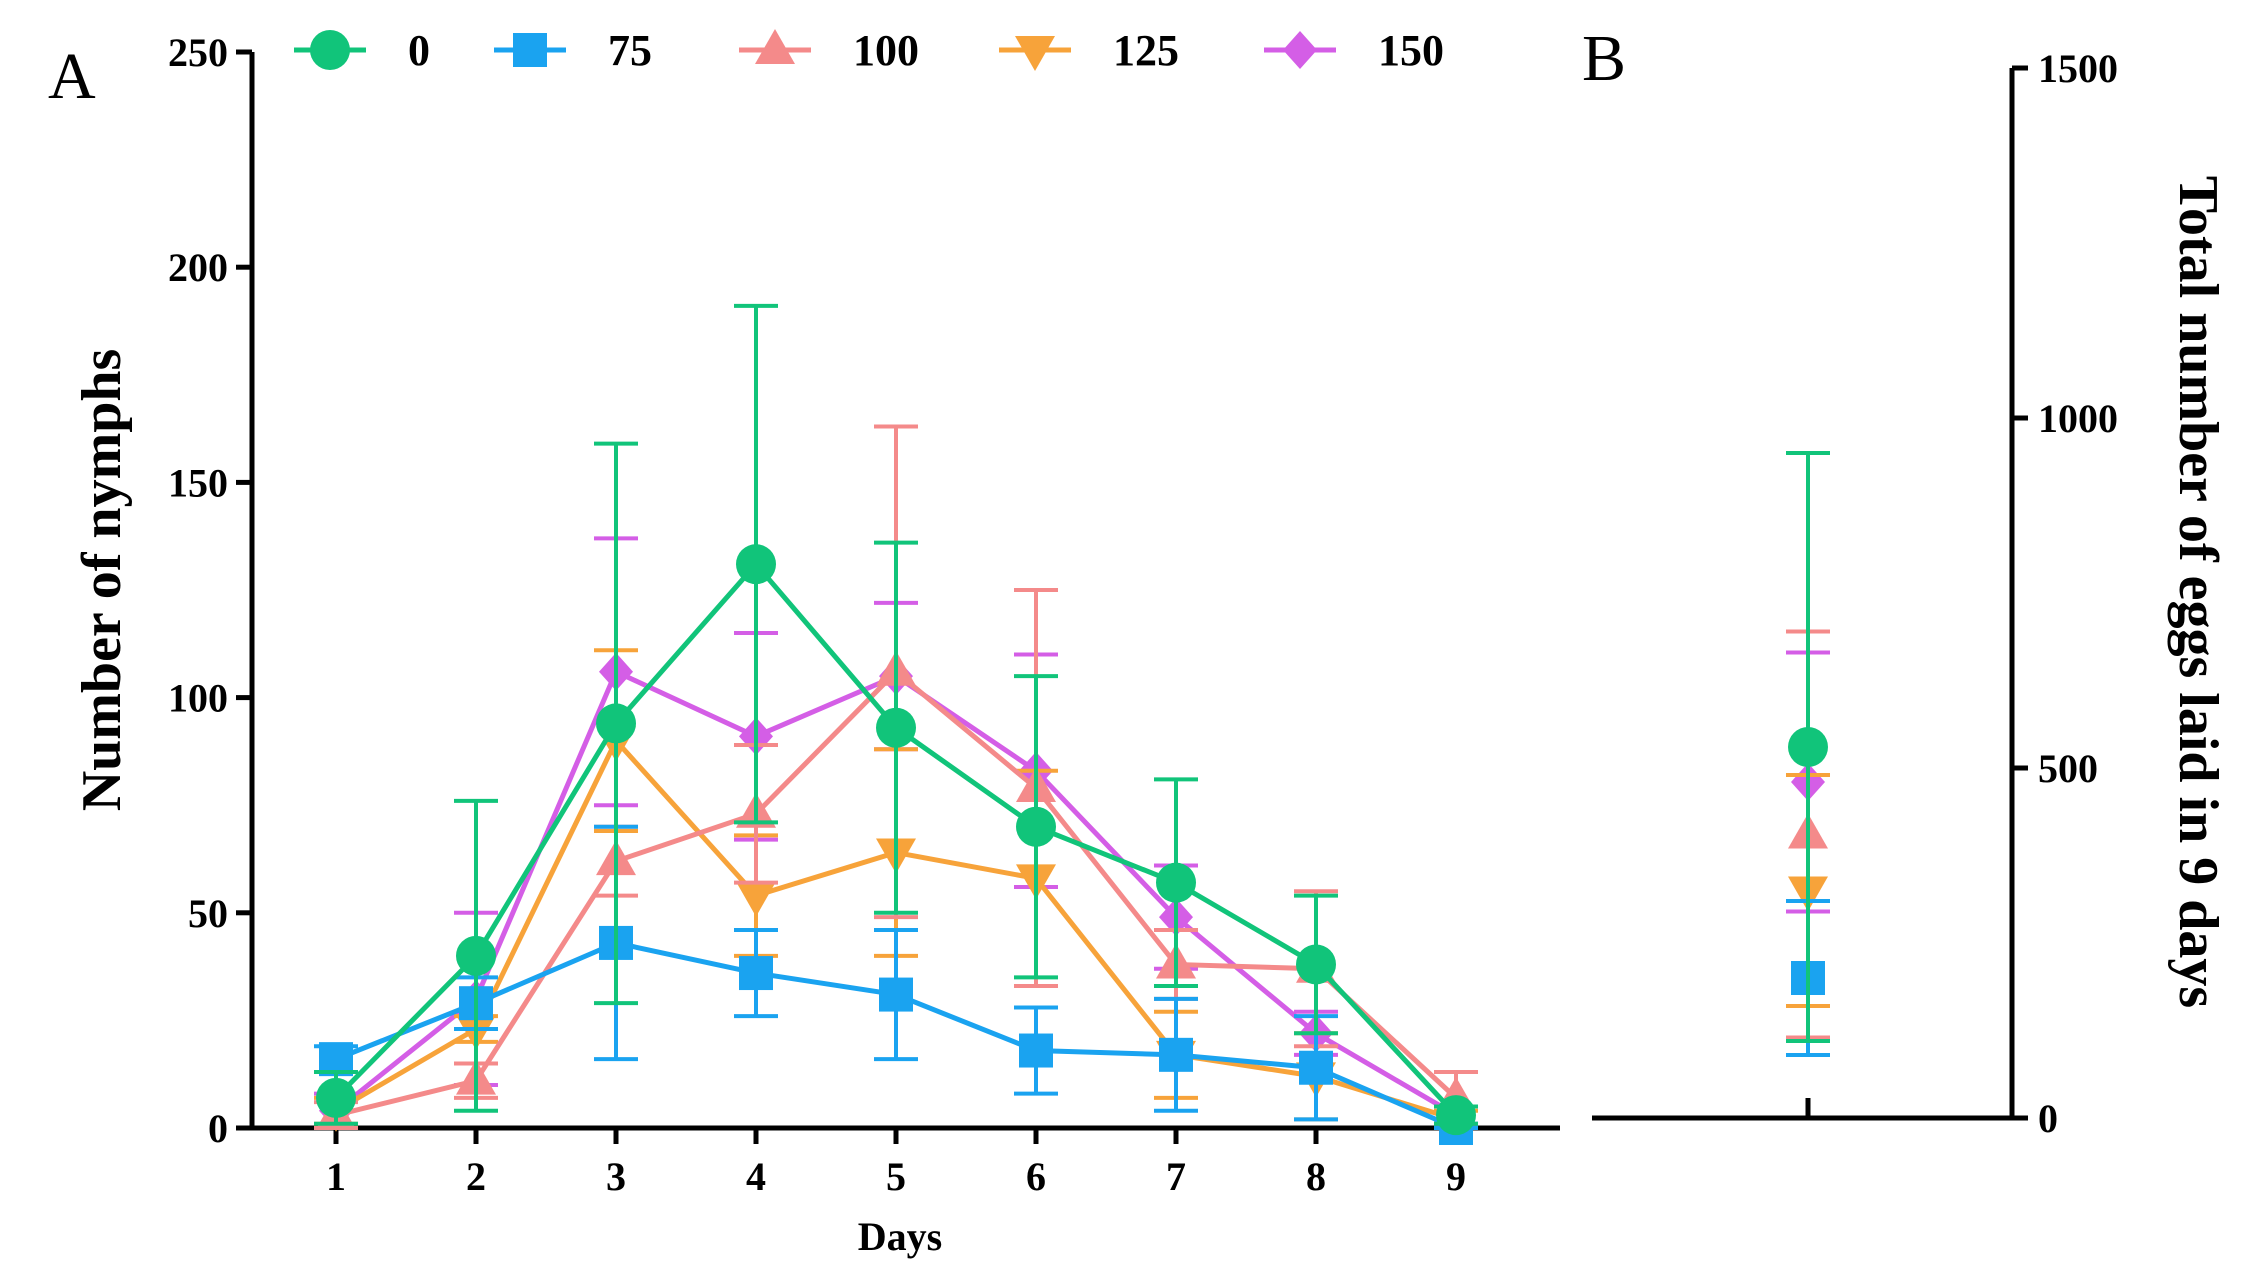 The height and width of the screenshot is (1261, 2256). I want to click on panel-a-y-tick-label: 200, so click(198, 267).